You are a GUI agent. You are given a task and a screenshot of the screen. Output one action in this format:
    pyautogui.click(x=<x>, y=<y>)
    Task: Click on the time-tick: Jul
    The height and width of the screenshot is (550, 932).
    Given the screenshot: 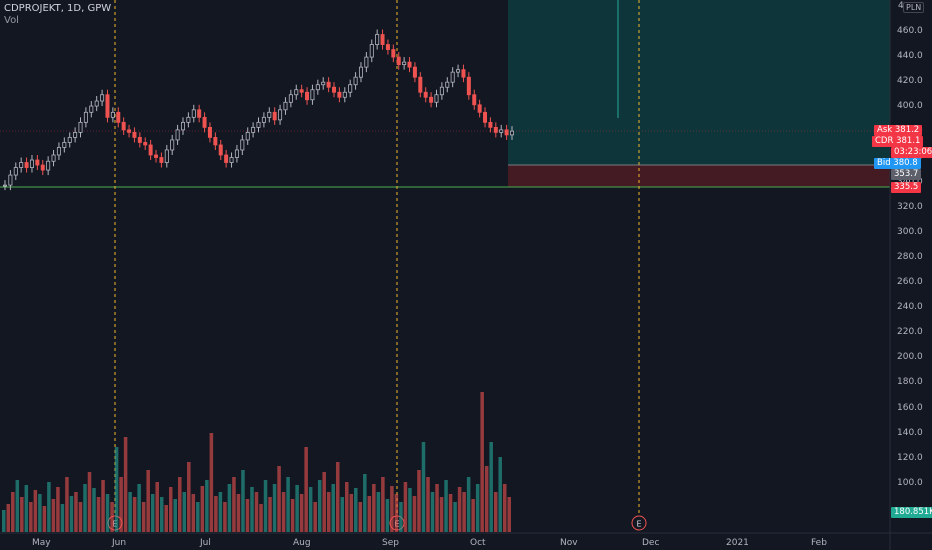 What is the action you would take?
    pyautogui.click(x=205, y=543)
    